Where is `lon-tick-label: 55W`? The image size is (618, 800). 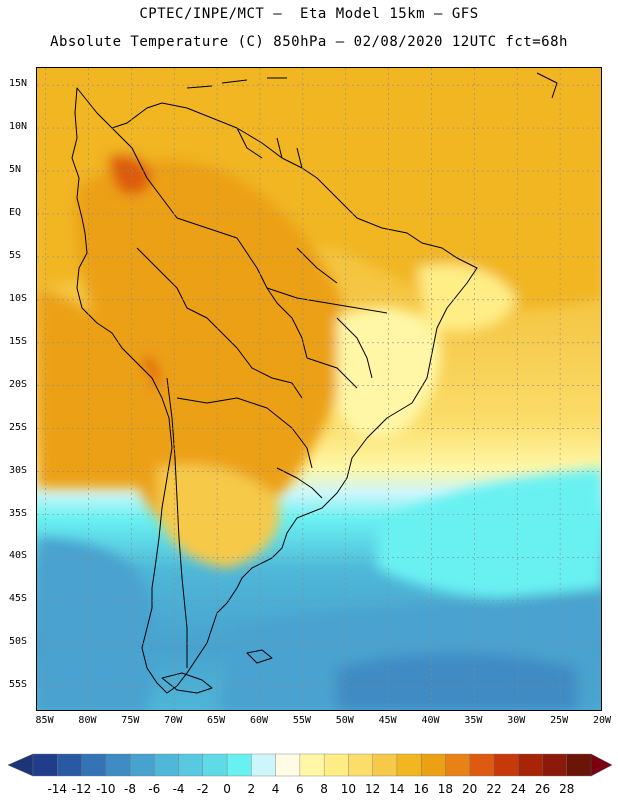
lon-tick-label: 55W is located at coordinates (301, 720).